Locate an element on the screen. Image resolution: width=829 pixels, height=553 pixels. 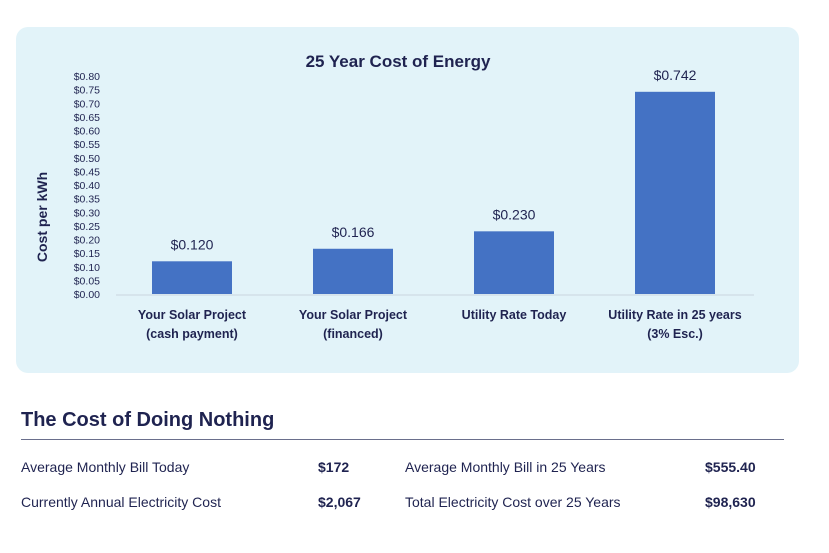
bar-data-label: $0.120 is located at coordinates (192, 244).